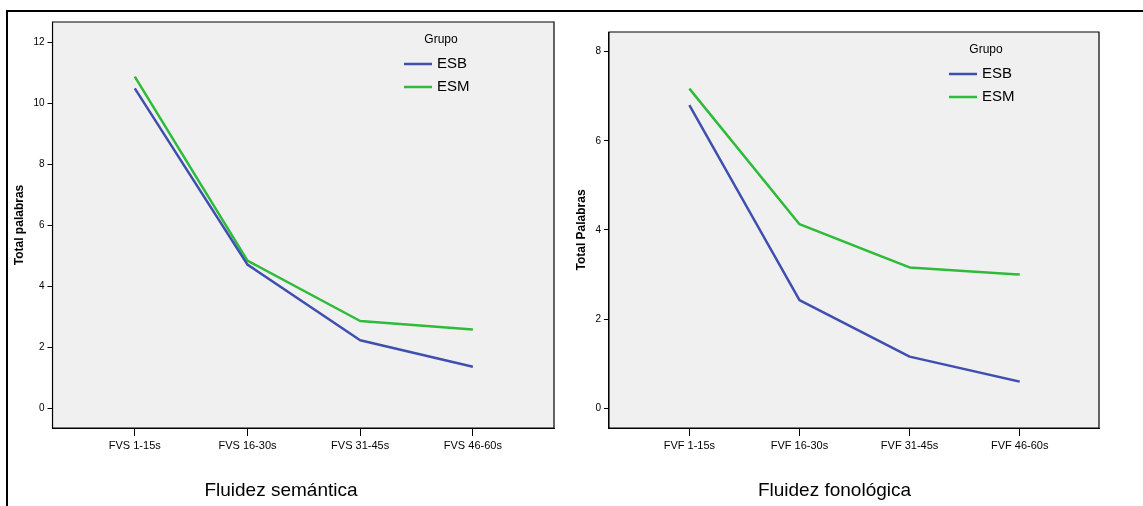 The width and height of the screenshot is (1143, 506). Describe the element at coordinates (18, 225) in the screenshot. I see `y-axis-title: Total palabras` at that location.